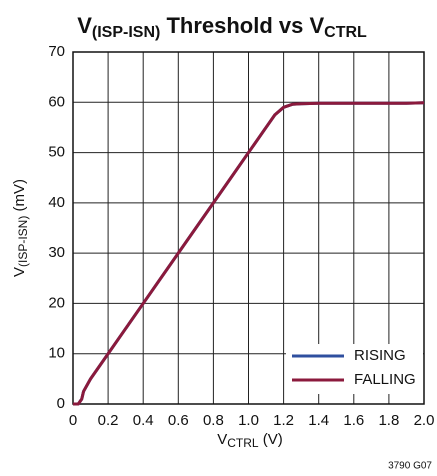  I want to click on x-tick-label: 1.2, so click(283, 420).